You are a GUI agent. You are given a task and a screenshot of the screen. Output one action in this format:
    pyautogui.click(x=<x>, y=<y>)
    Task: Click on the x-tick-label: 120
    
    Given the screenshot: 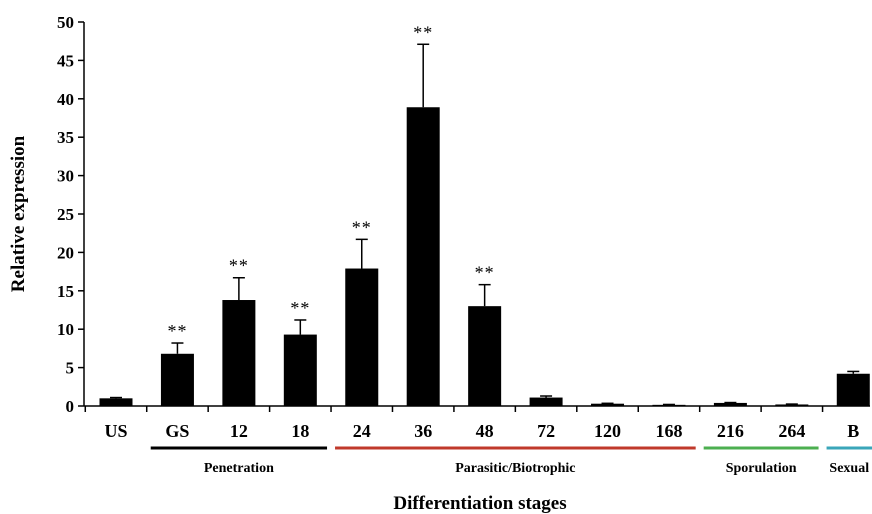 What is the action you would take?
    pyautogui.click(x=607, y=431)
    